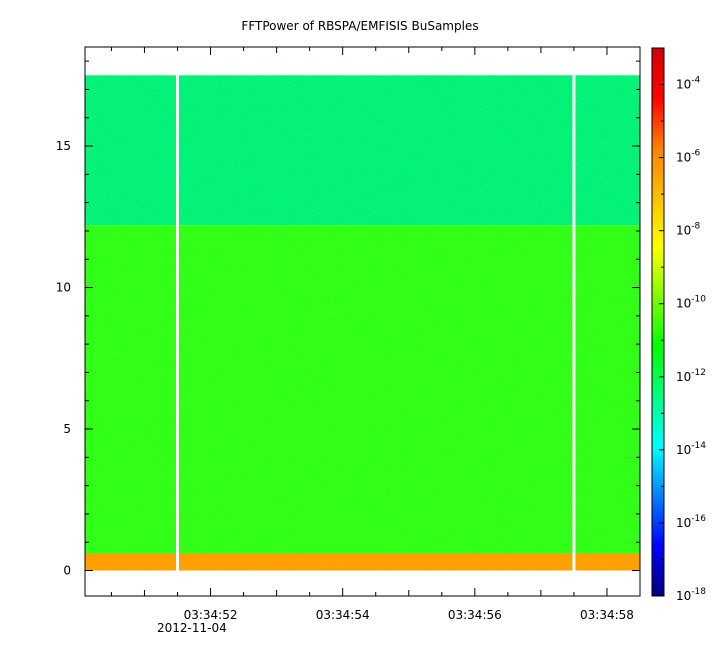 The image size is (724, 656). Describe the element at coordinates (192, 628) in the screenshot. I see `x-date-label: 2012-11-04` at that location.